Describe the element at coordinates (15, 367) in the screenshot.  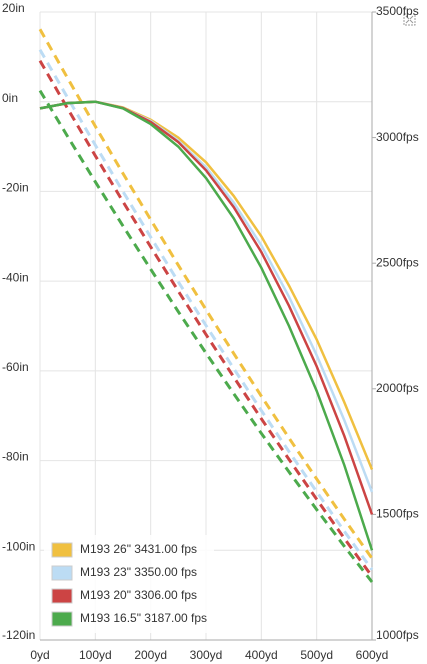
I see `y-tick-label: -60in` at that location.